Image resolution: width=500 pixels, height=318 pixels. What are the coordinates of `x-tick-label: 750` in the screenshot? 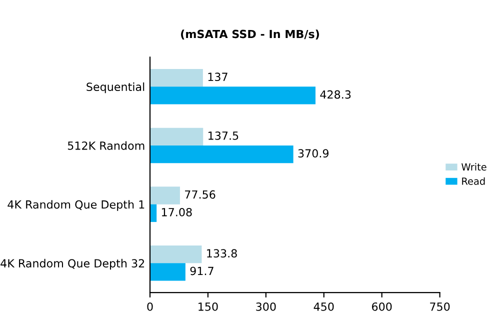 It's located at (440, 306).